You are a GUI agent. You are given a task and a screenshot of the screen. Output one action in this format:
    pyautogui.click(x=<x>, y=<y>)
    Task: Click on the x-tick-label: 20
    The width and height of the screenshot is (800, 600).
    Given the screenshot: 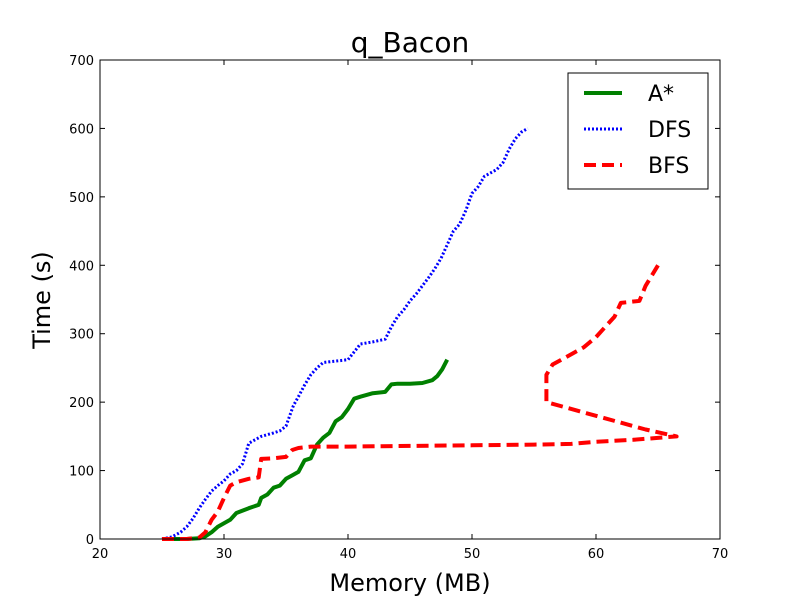 What is the action you would take?
    pyautogui.click(x=100, y=554)
    